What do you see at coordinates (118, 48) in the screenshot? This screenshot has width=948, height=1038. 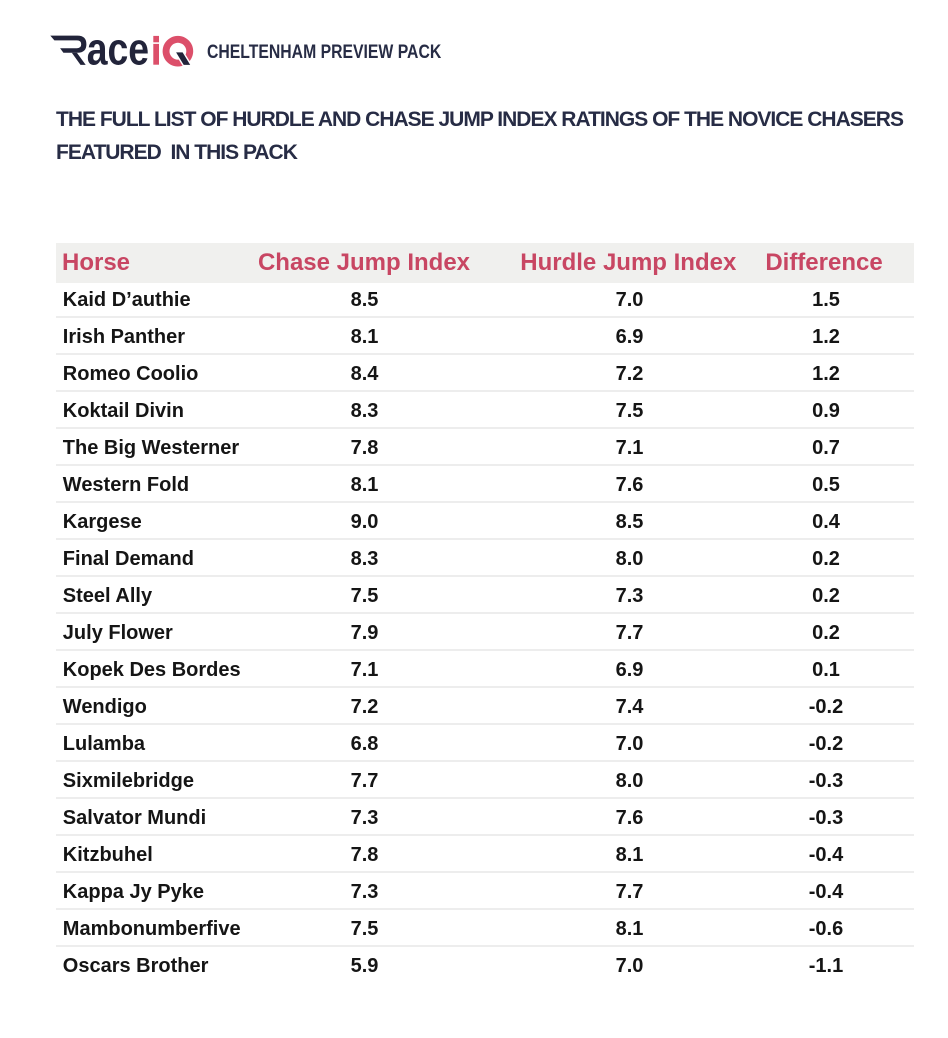 I see `svg-text: ace` at bounding box center [118, 48].